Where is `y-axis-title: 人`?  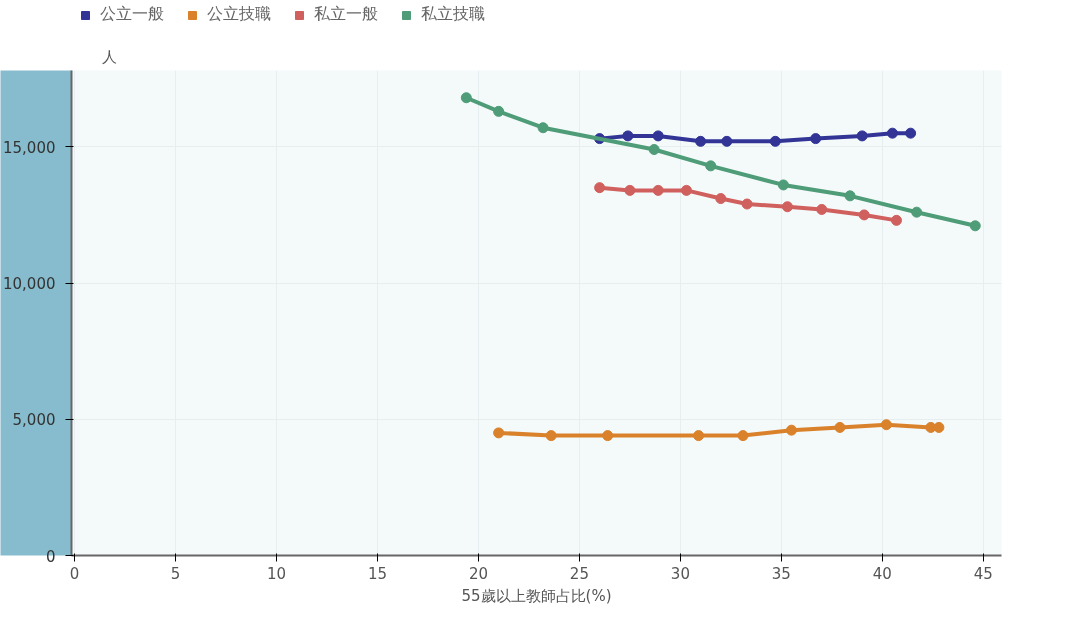
y-axis-title: 人 is located at coordinates (109, 56).